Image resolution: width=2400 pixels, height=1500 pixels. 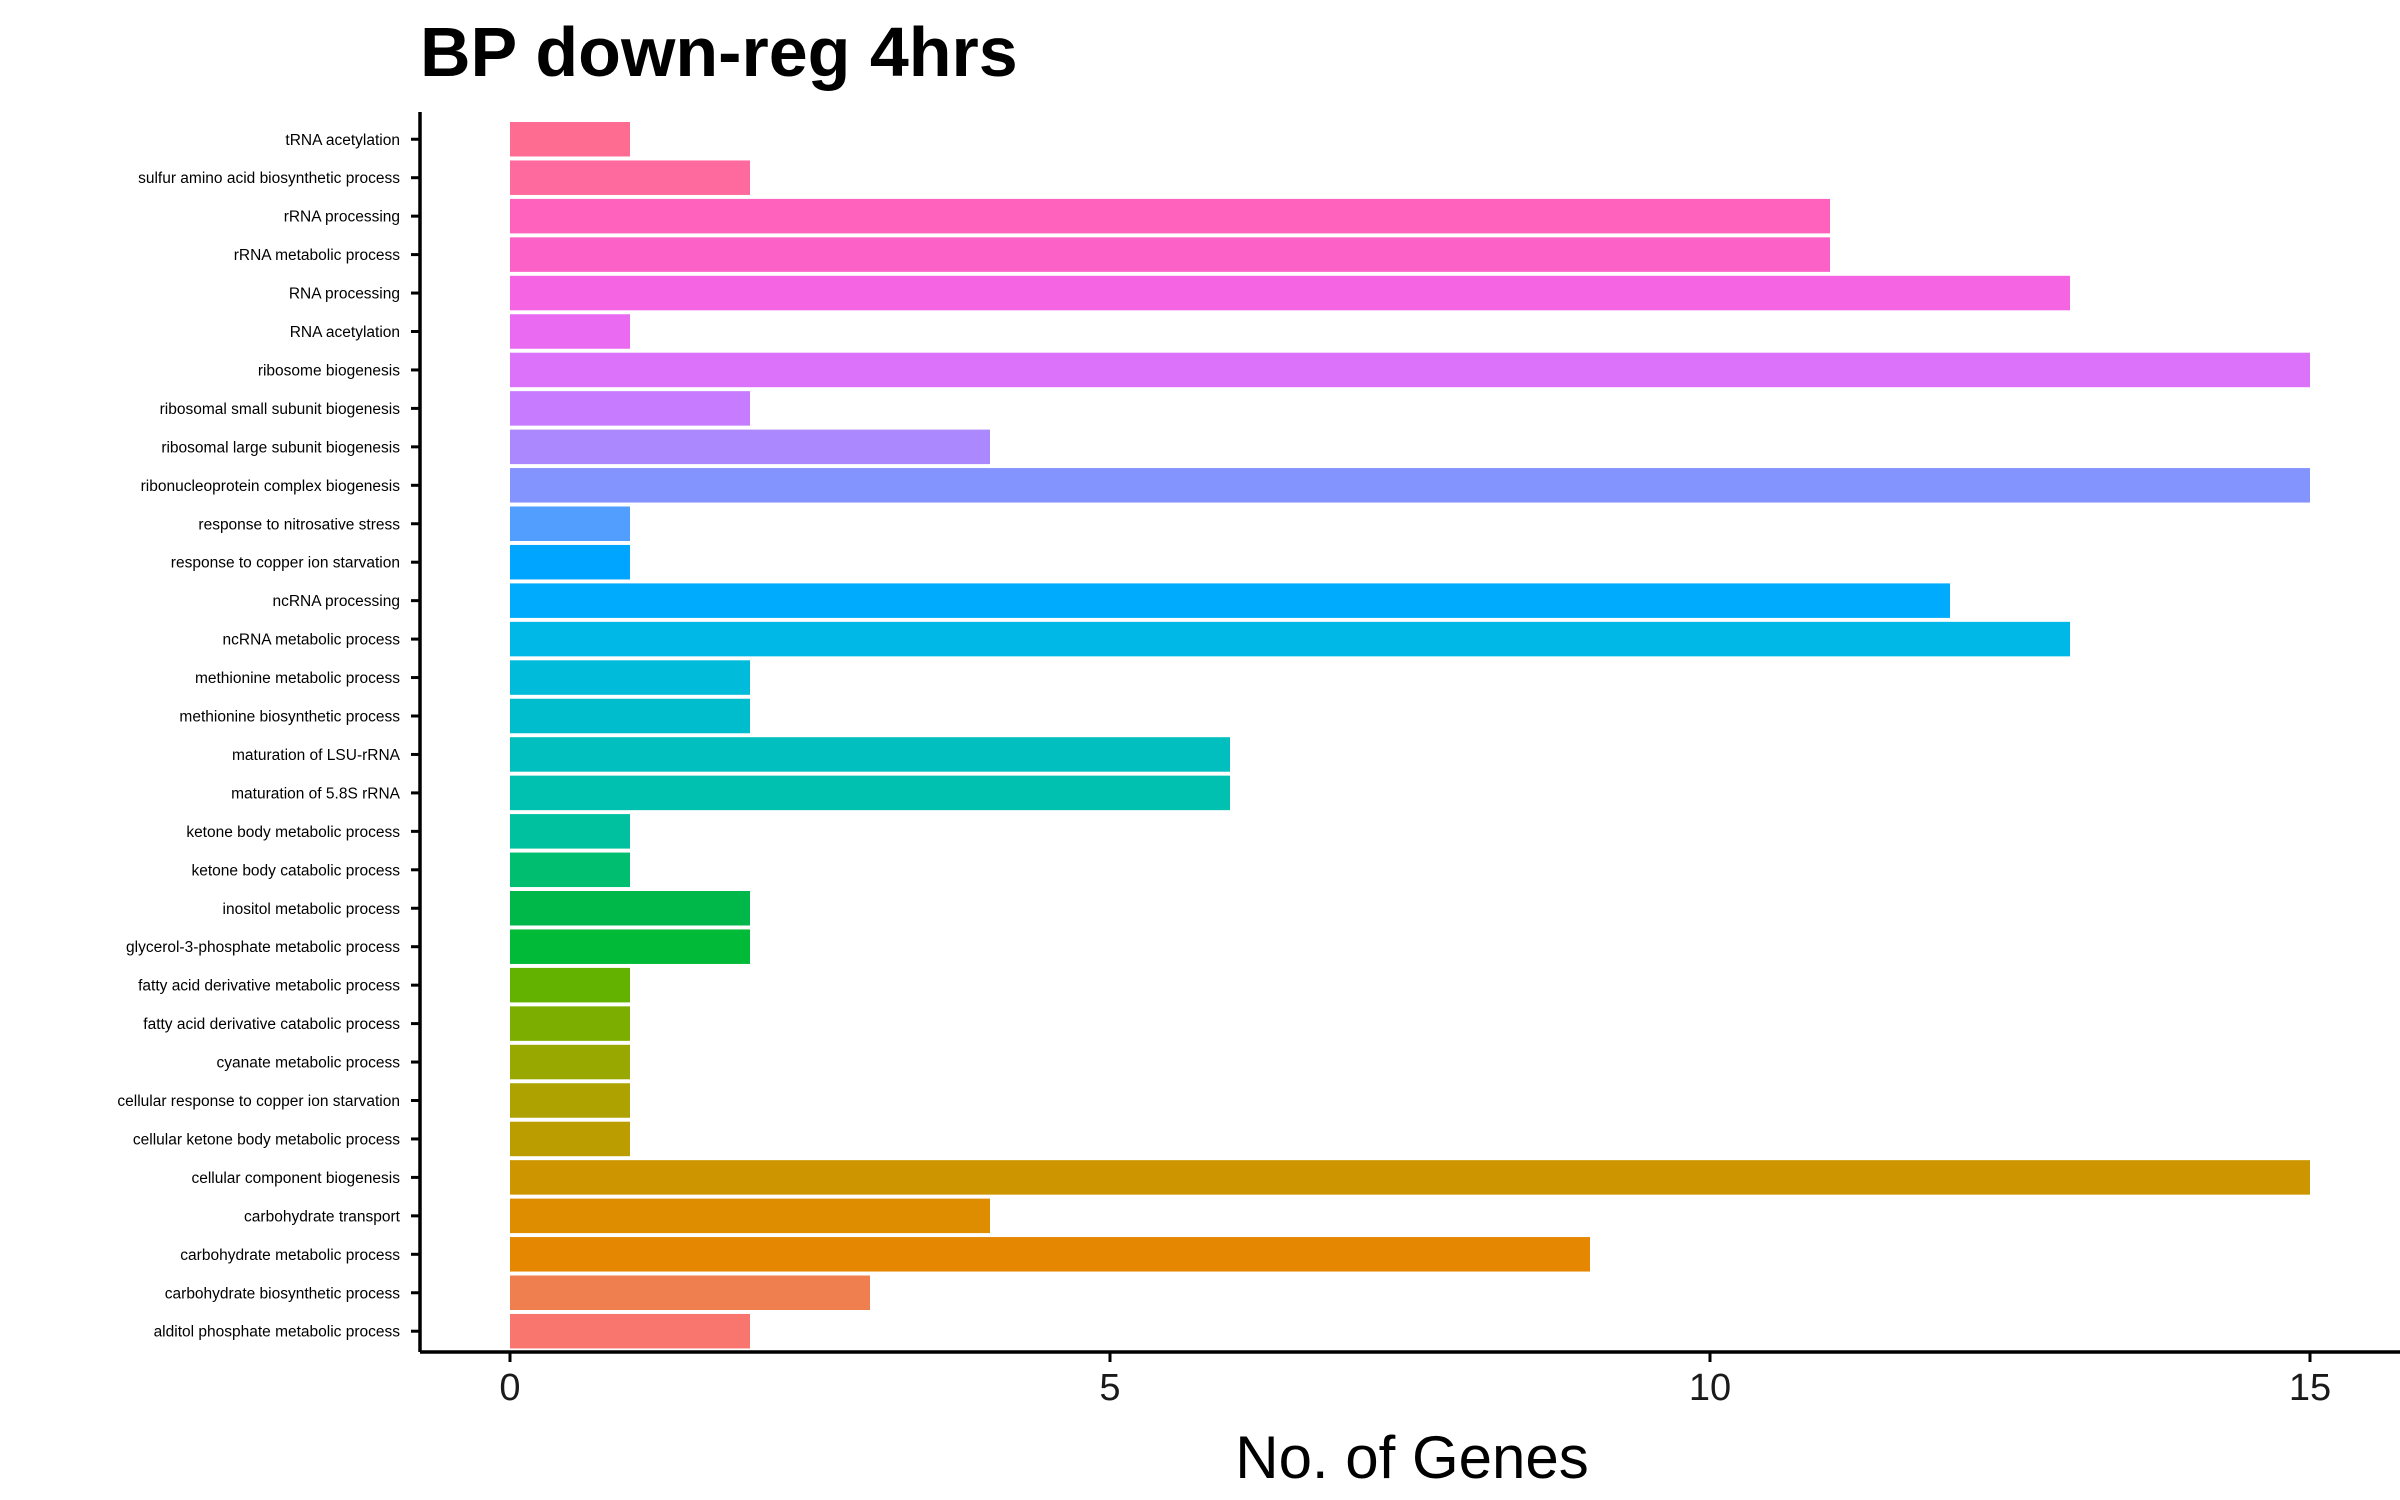 What do you see at coordinates (295, 1178) in the screenshot?
I see `y-tick-label: cellular component biogenesis` at bounding box center [295, 1178].